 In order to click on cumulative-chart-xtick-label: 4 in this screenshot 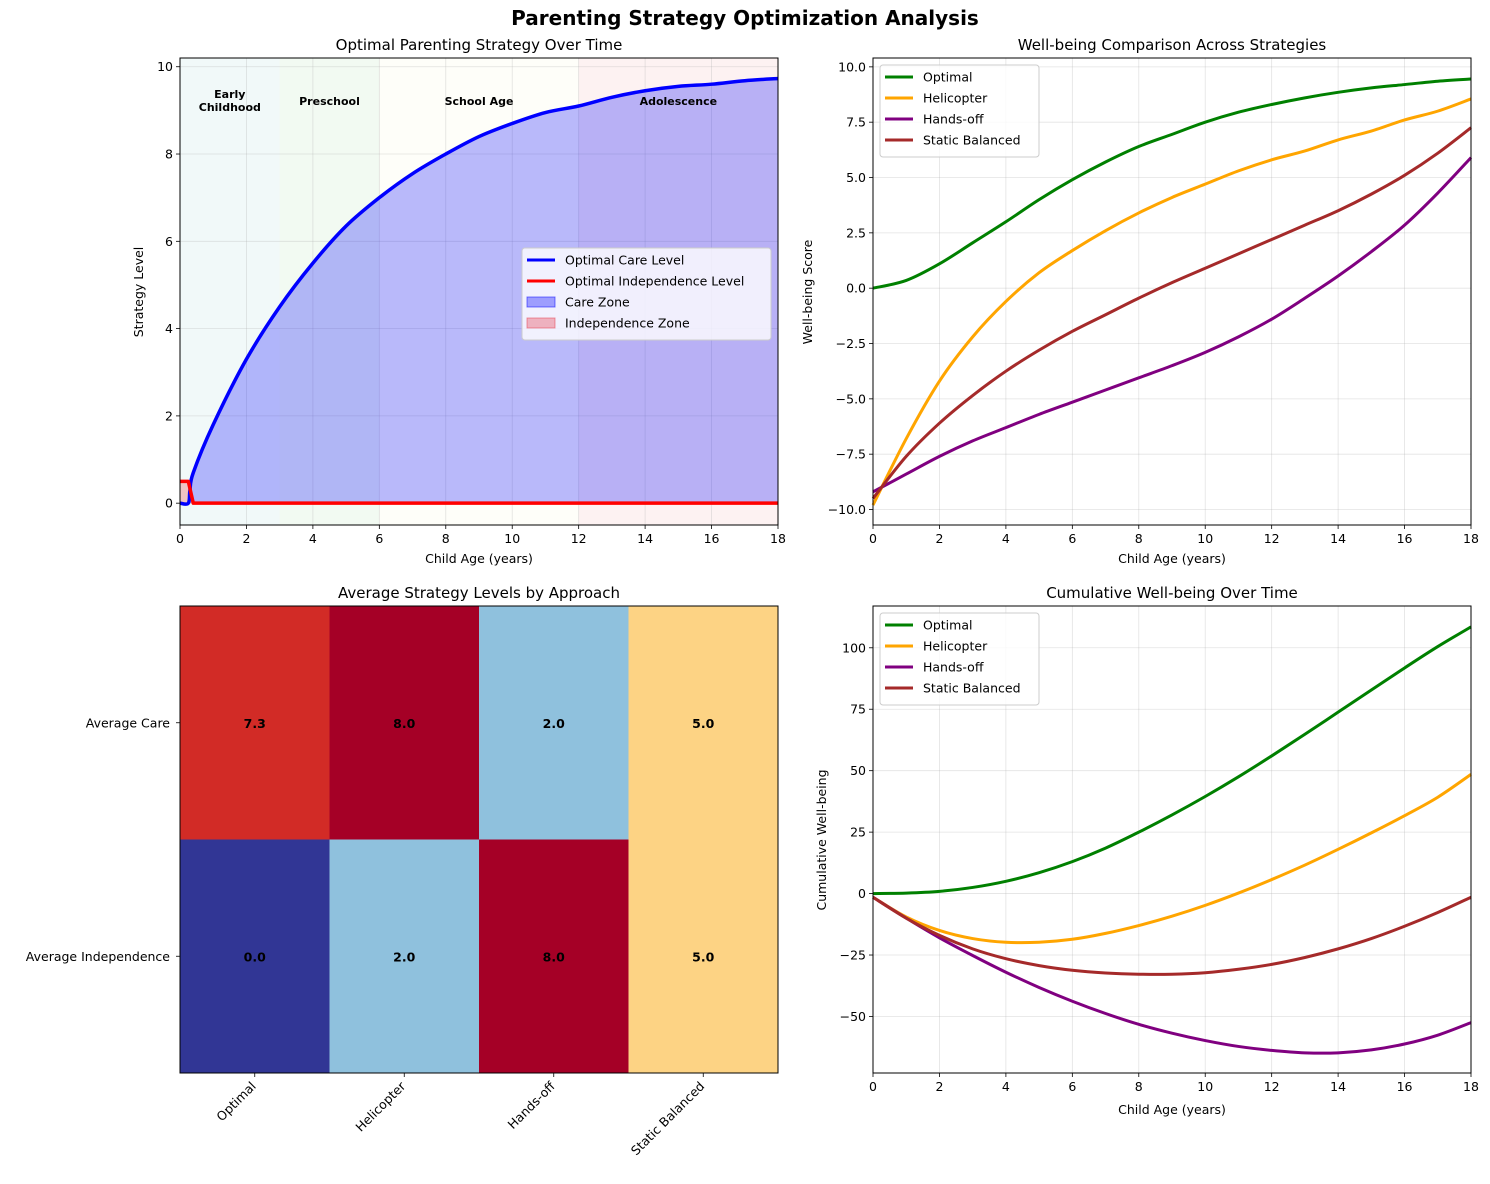, I will do `click(1006, 1086)`.